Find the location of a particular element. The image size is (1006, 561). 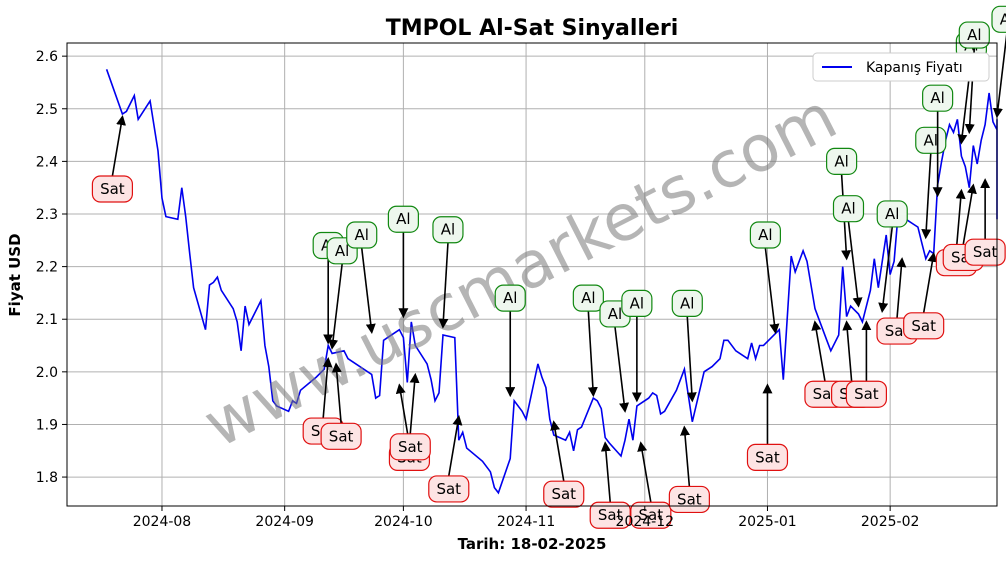

y-tick-label: 1.8 is located at coordinates (47, 478).